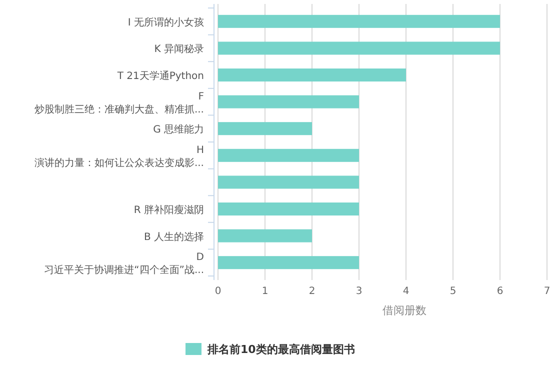 This screenshot has height=370, width=554. I want to click on x-tick-label: 3, so click(359, 291).